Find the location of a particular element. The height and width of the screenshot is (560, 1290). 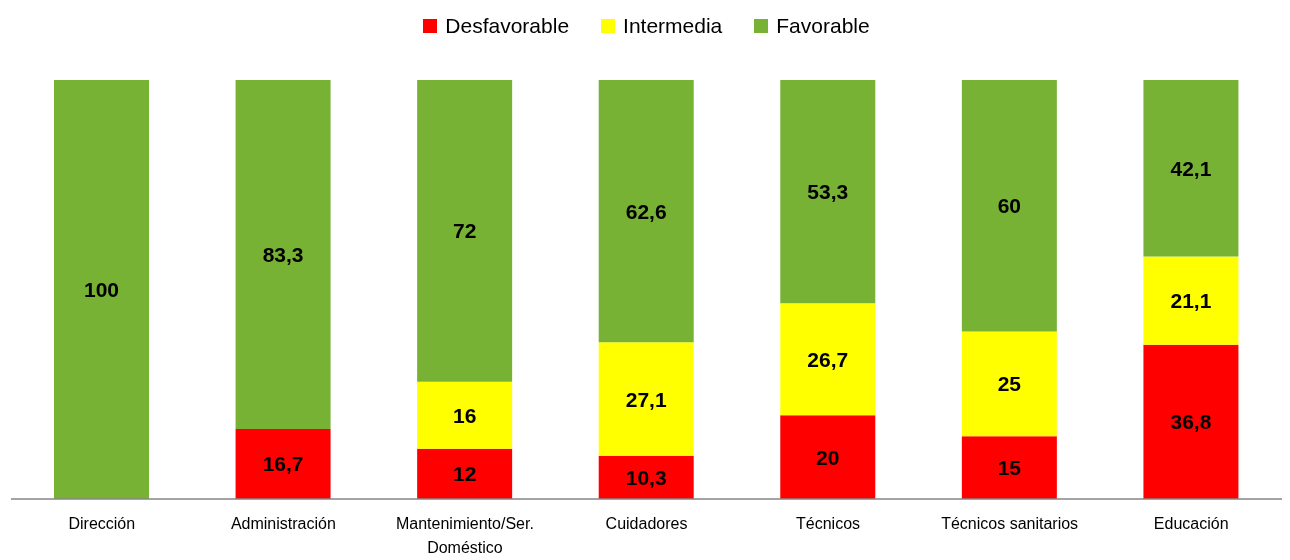

data-label: 100 is located at coordinates (101, 289).